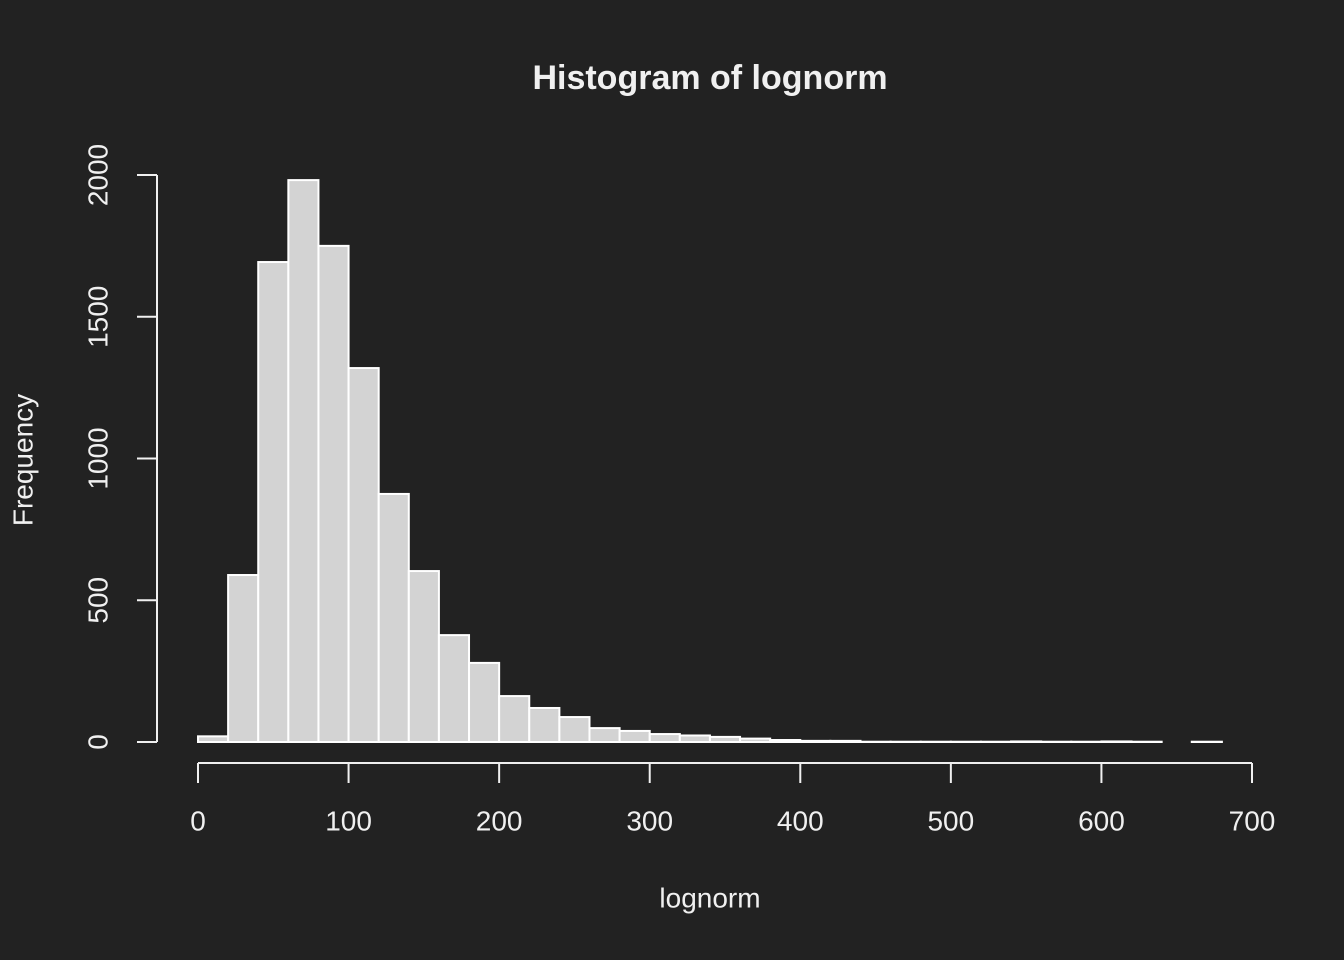 This screenshot has height=960, width=1344. What do you see at coordinates (800, 820) in the screenshot?
I see `x-tick-label: 400` at bounding box center [800, 820].